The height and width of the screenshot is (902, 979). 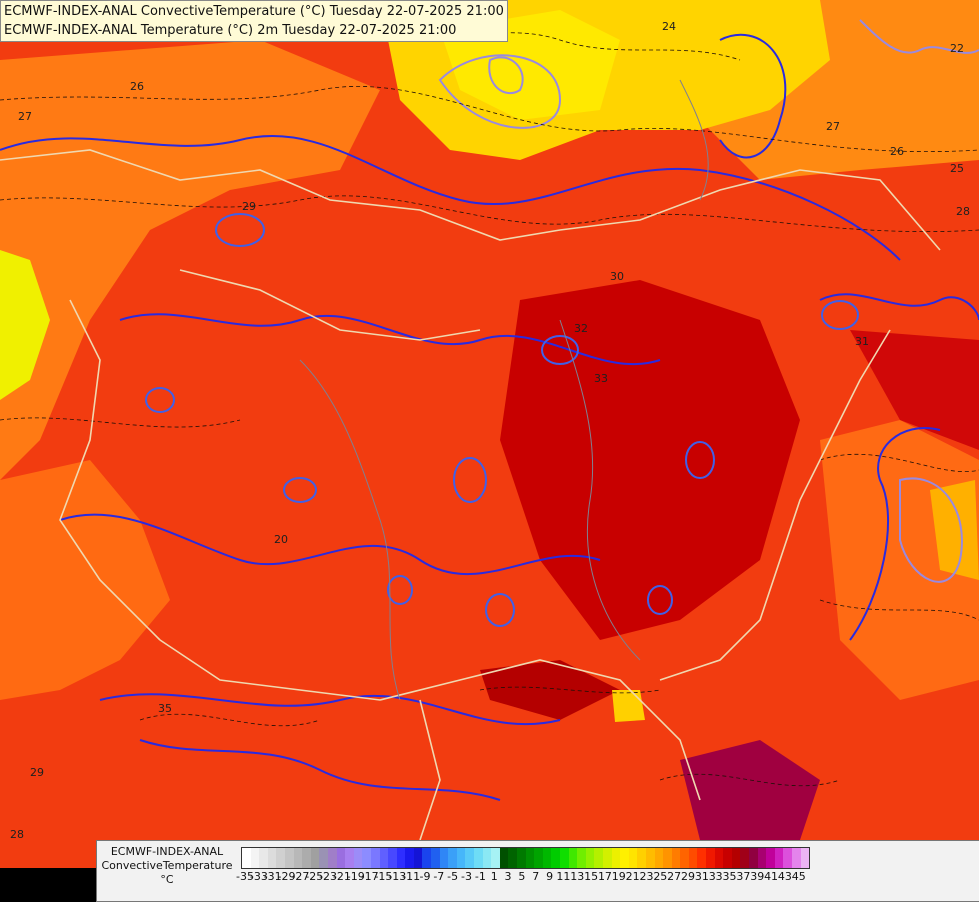 I want to click on legend-title-line2: ConvectiveTemperature, so click(x=167, y=865).